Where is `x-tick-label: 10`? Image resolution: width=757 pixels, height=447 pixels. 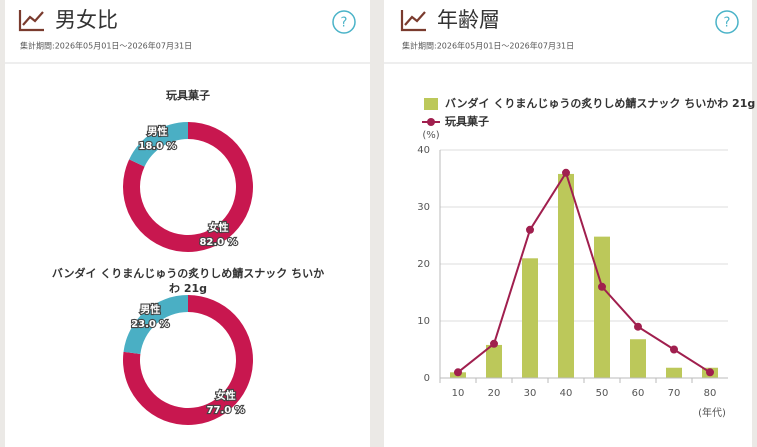
x-tick-label: 10 is located at coordinates (458, 393).